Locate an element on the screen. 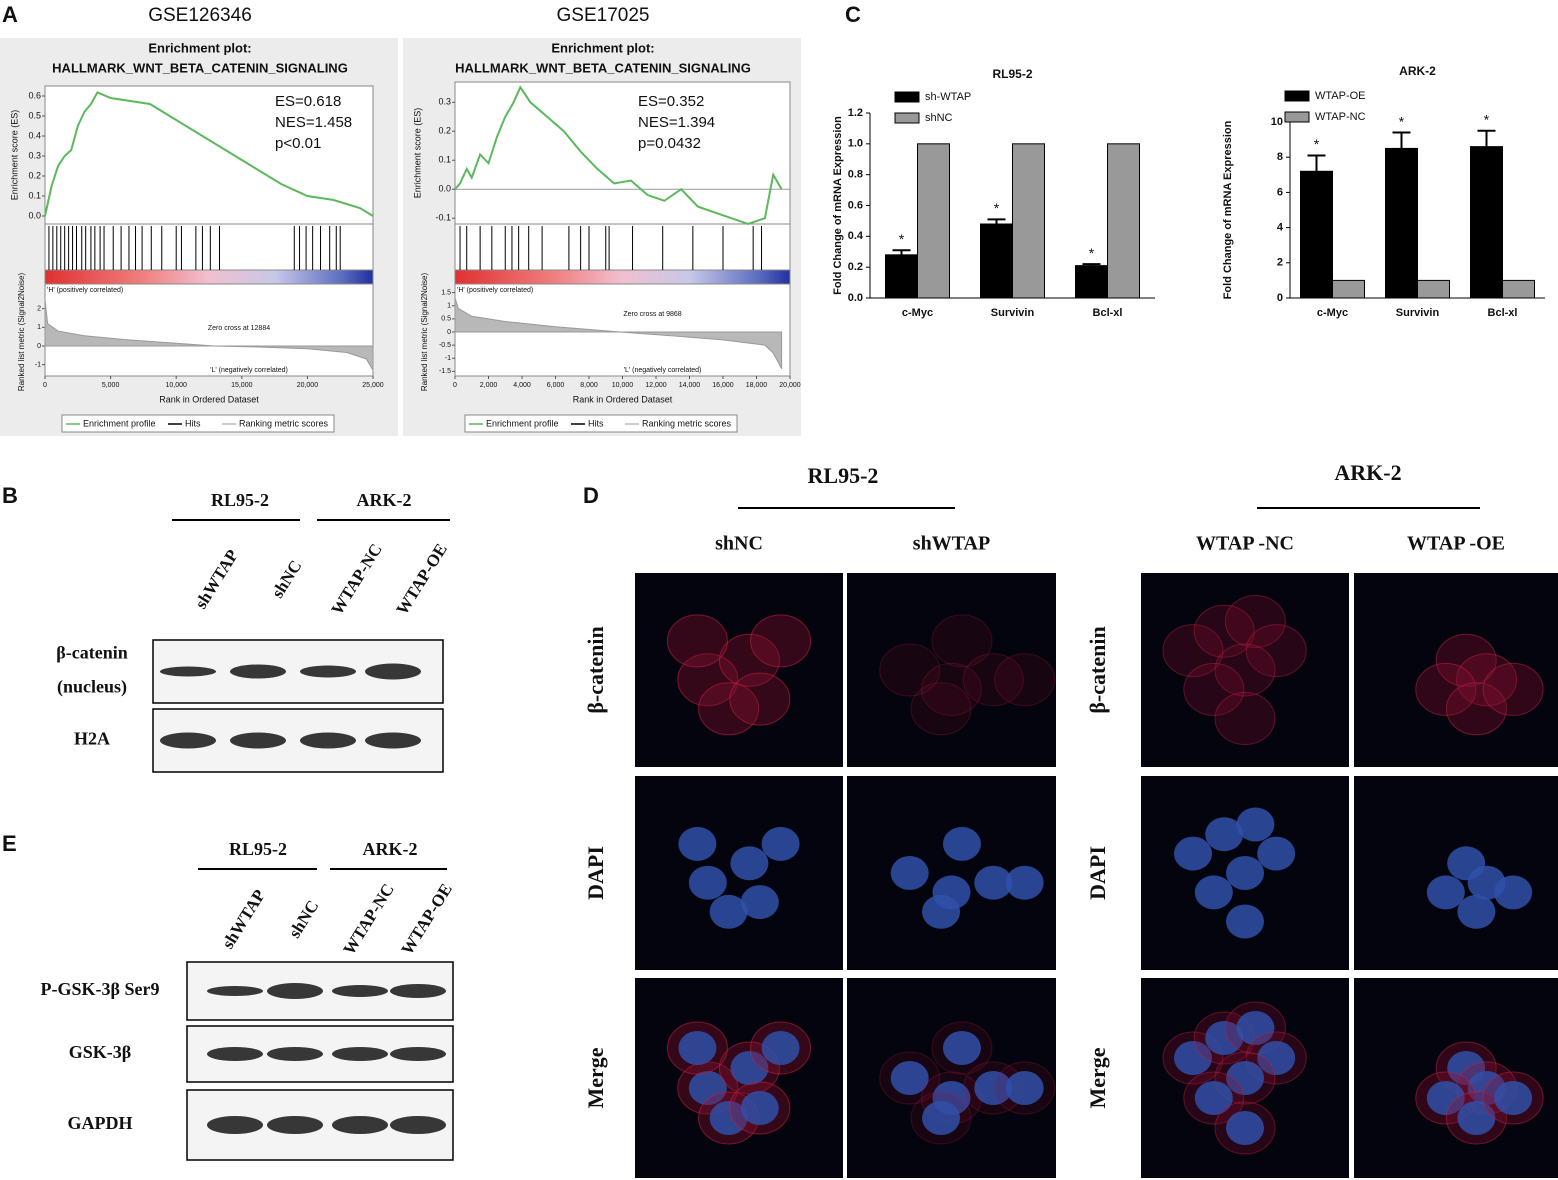 The image size is (1558, 1180). plot-subtitle: Enrichment plot: is located at coordinates (199, 47).